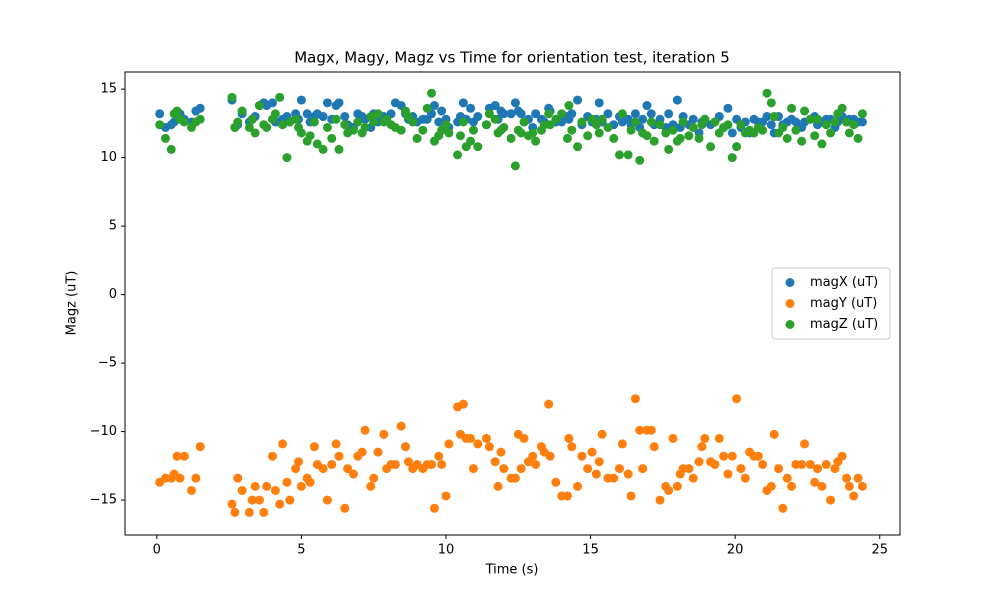  Describe the element at coordinates (790, 282) in the screenshot. I see `legend-marker` at that location.